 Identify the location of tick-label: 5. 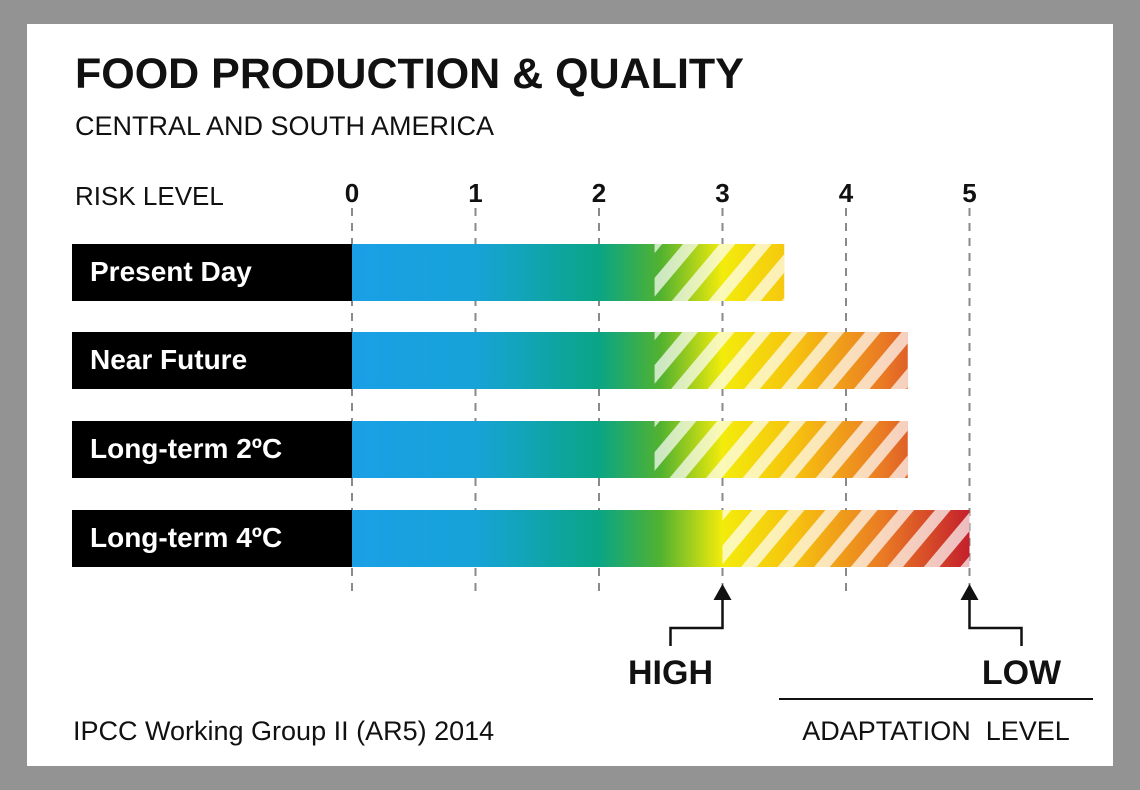
(969, 193).